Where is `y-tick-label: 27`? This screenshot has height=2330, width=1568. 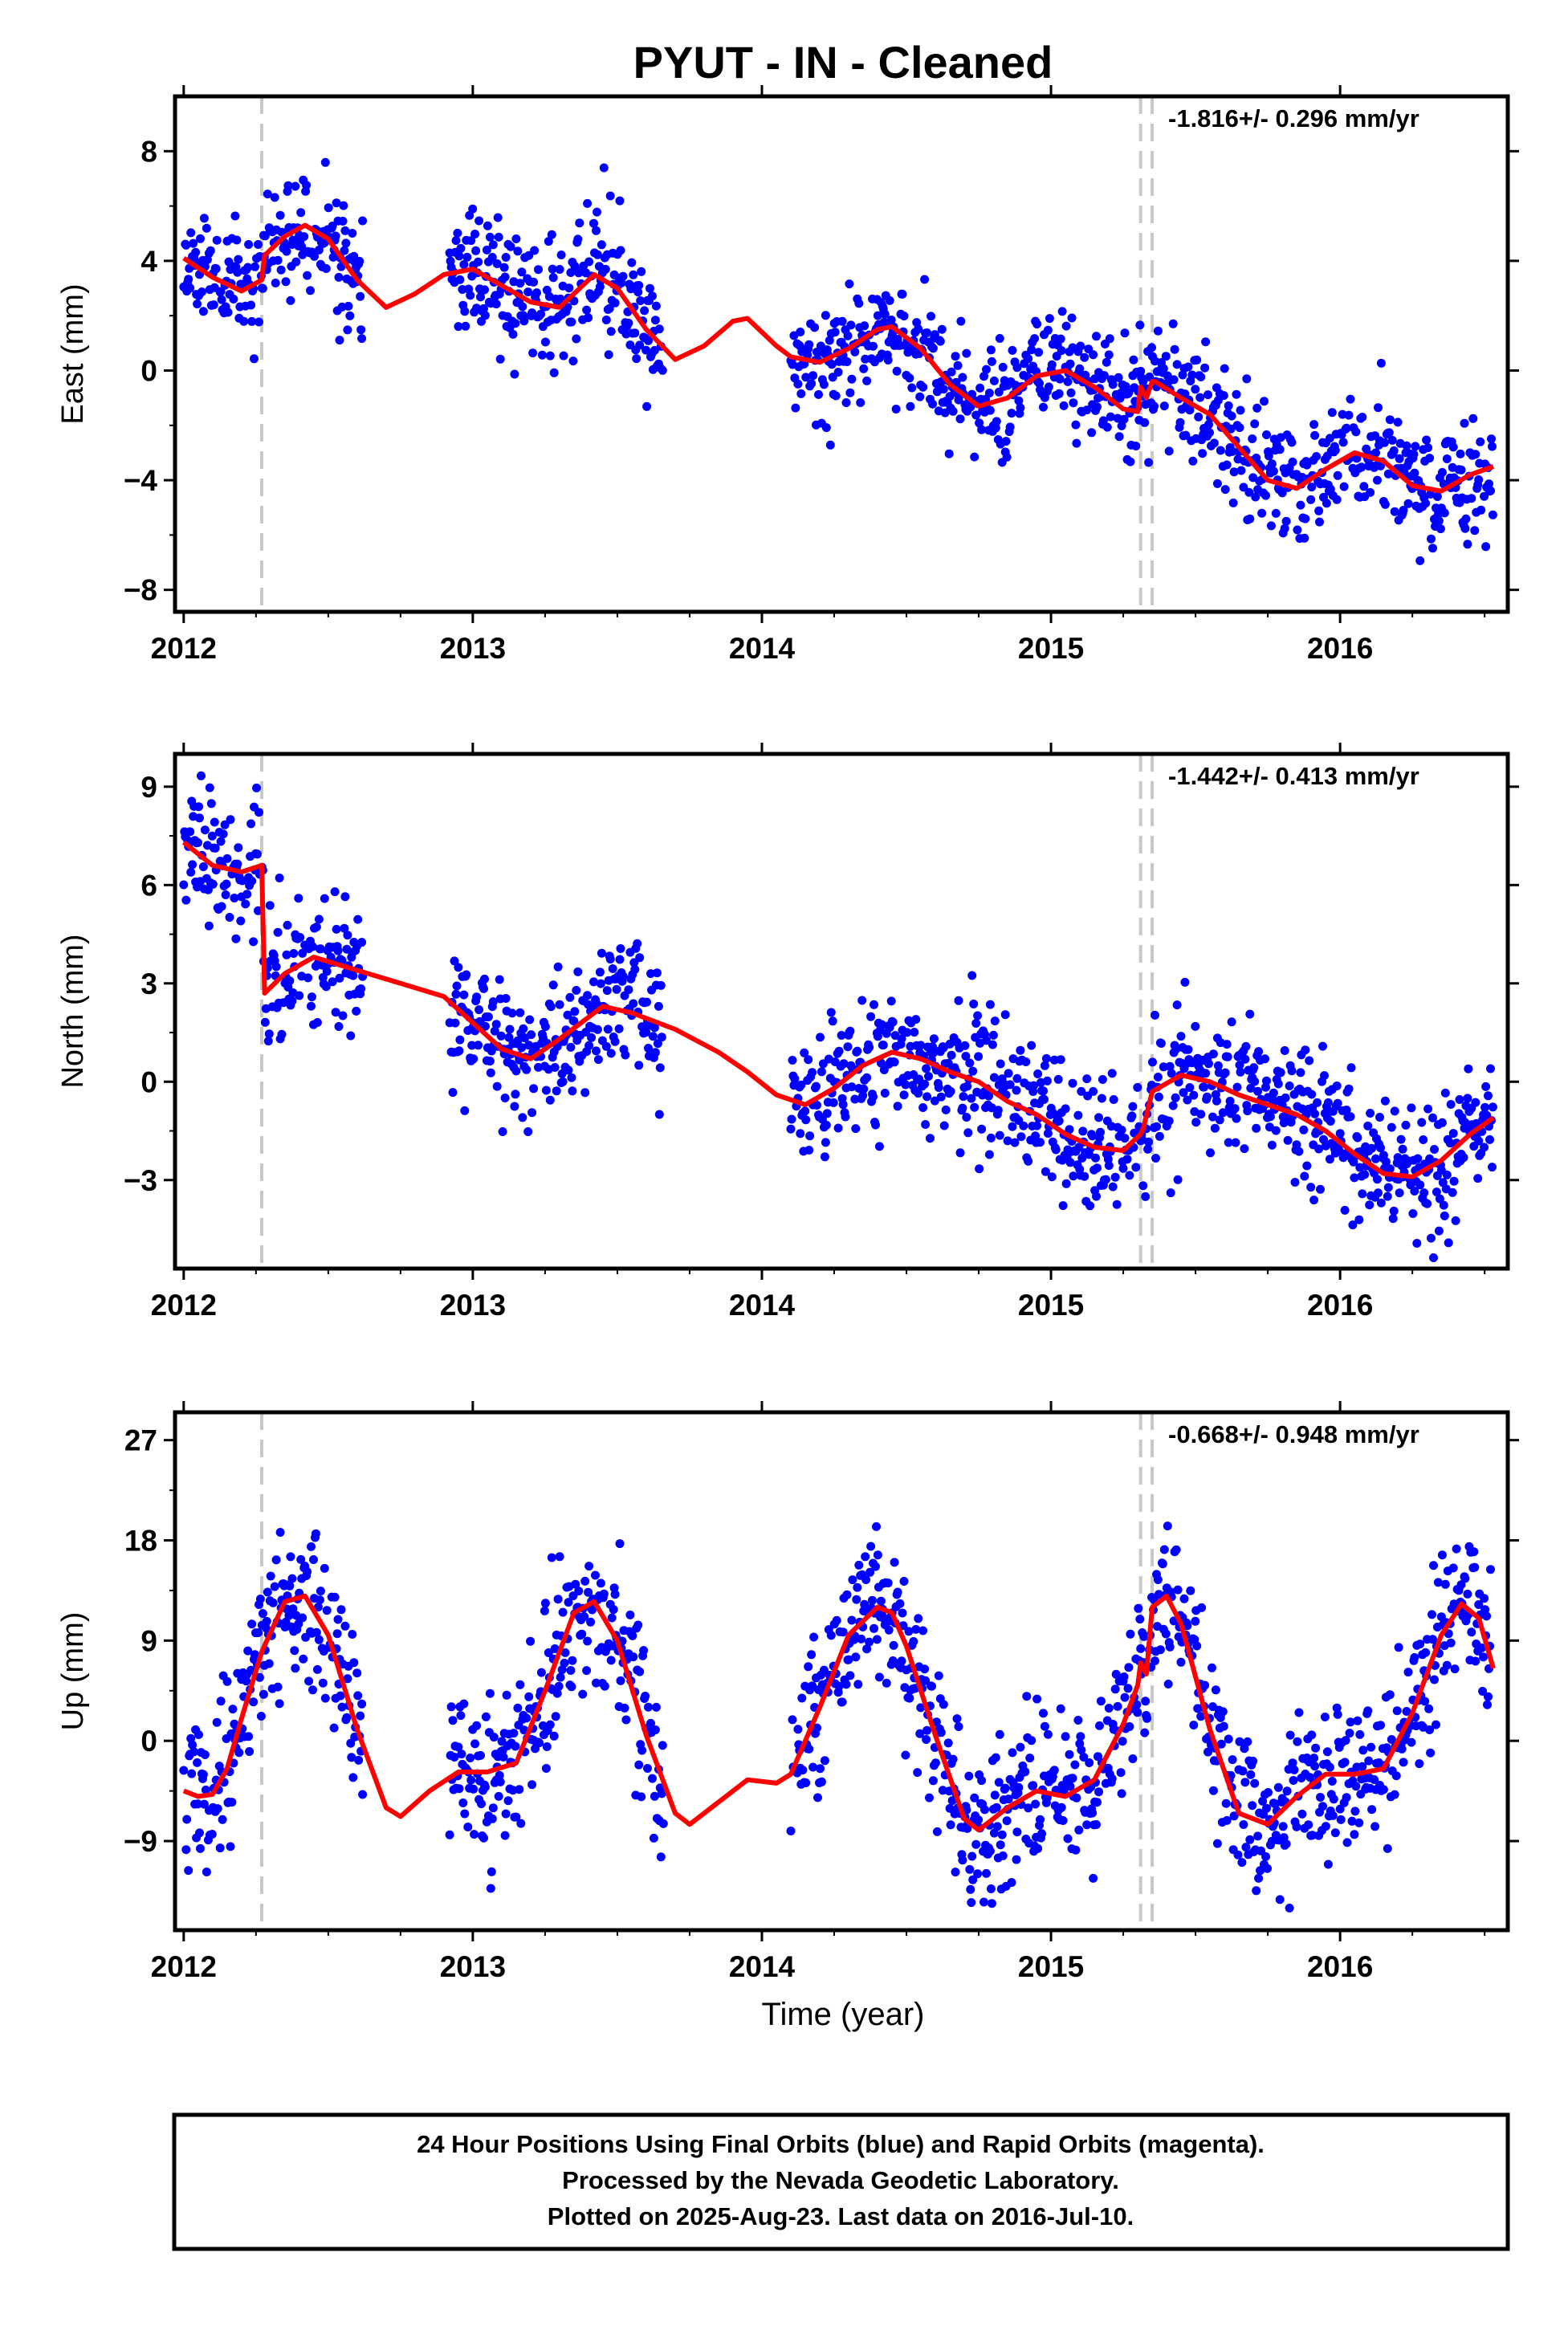 y-tick-label: 27 is located at coordinates (140, 1440).